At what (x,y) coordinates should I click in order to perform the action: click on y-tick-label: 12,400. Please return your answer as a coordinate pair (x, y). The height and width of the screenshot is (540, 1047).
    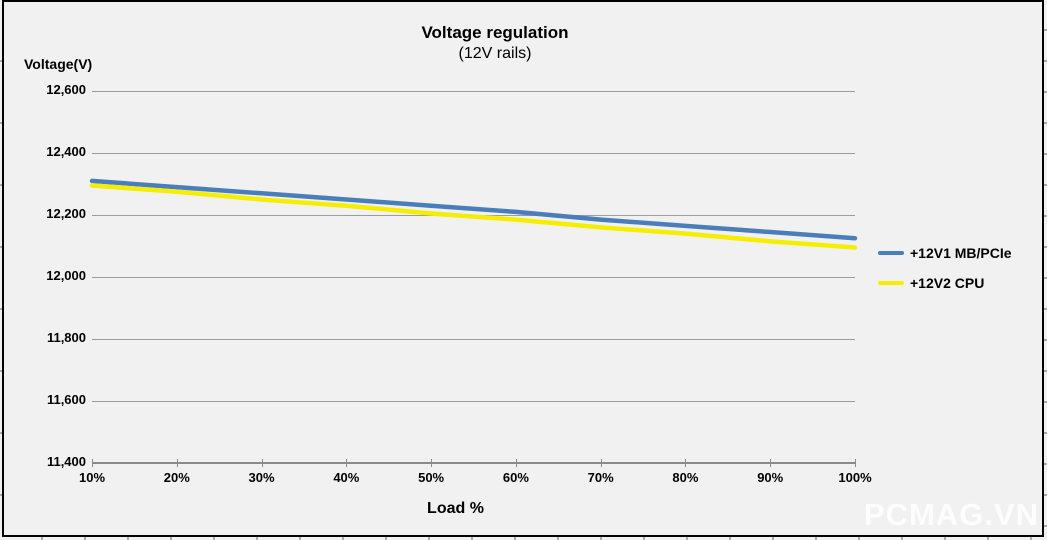
    Looking at the image, I should click on (66, 151).